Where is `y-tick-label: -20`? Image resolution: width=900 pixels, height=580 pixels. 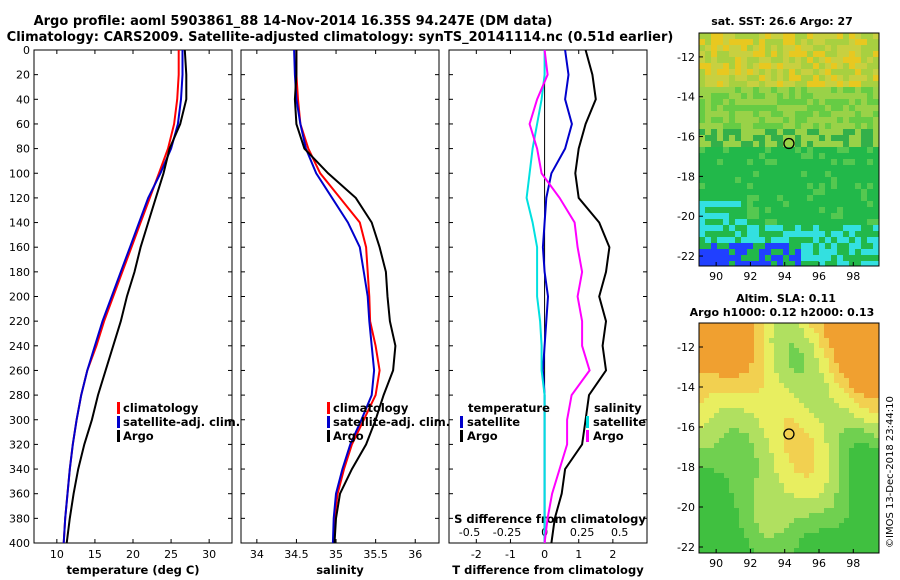
y-tick-label: -20 is located at coordinates (686, 507).